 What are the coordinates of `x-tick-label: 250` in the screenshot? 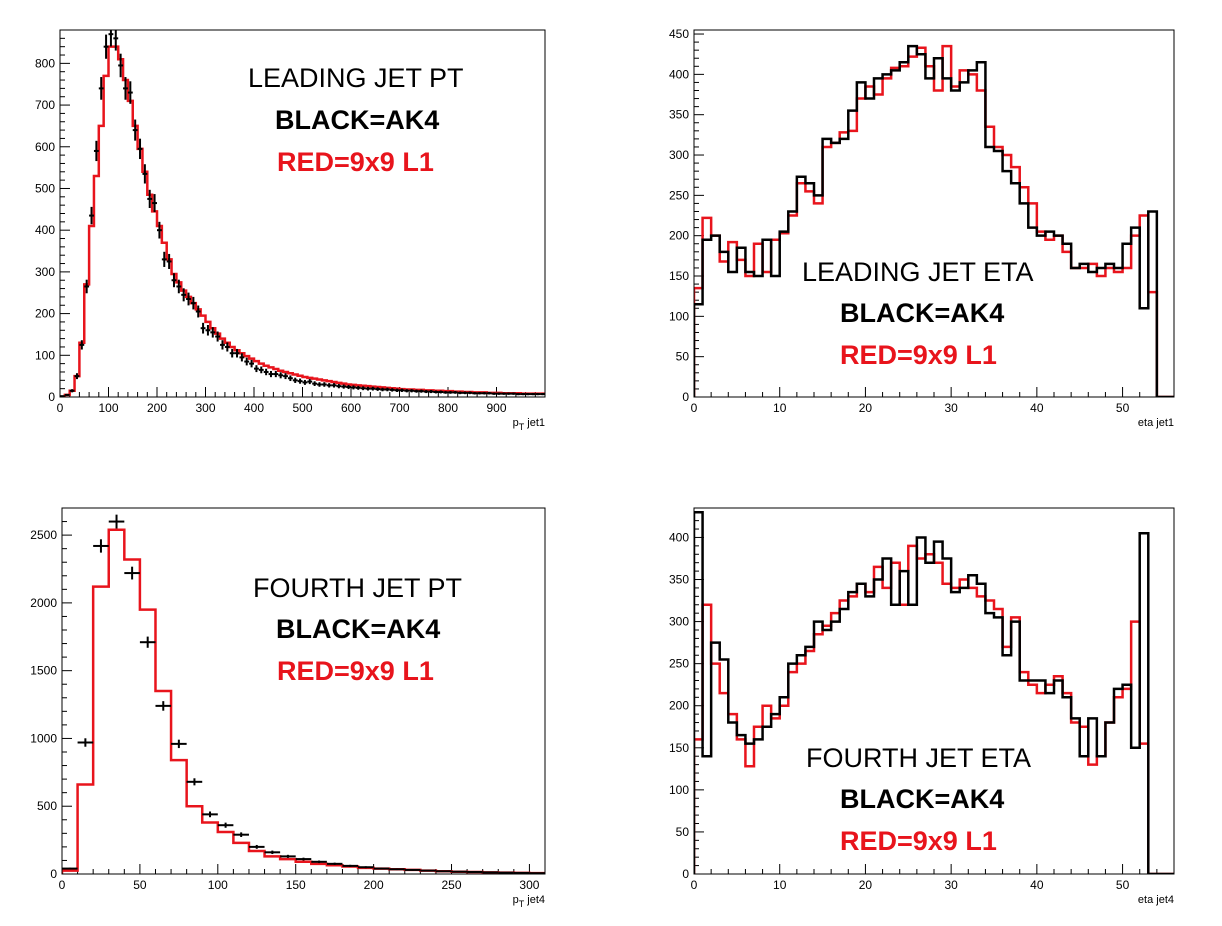 It's located at (452, 885).